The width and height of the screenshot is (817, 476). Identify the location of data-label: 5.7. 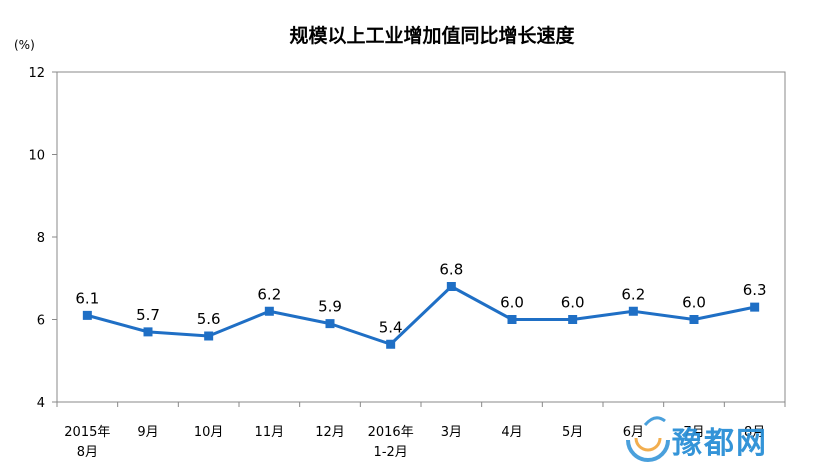
(148, 315).